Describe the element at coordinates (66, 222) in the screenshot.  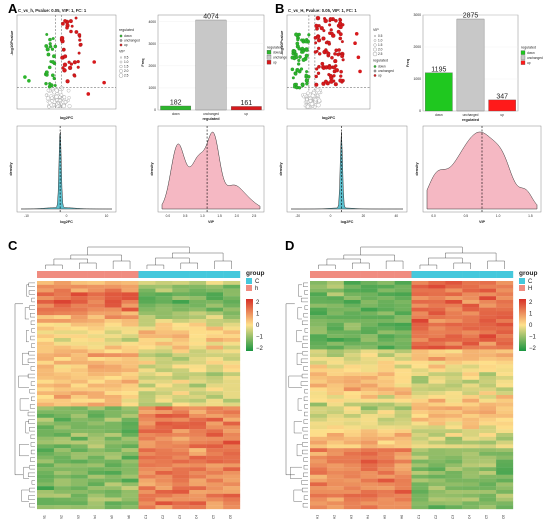
I see `density-x-label: log2FC` at that location.